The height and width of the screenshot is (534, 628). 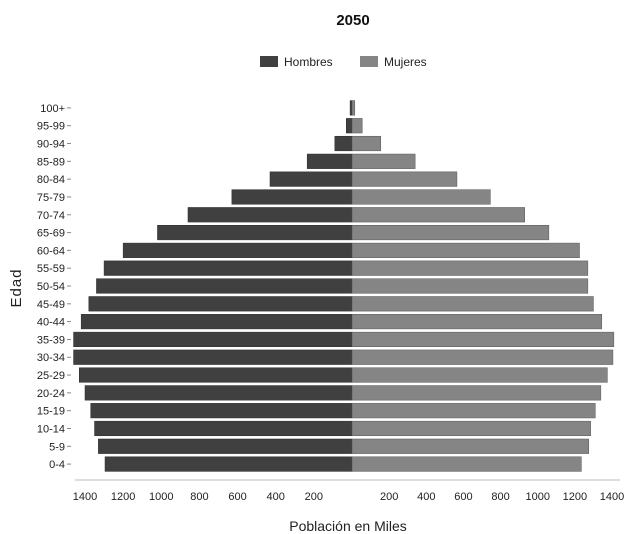 I want to click on x-tick-label-right: 1000, so click(x=537, y=497).